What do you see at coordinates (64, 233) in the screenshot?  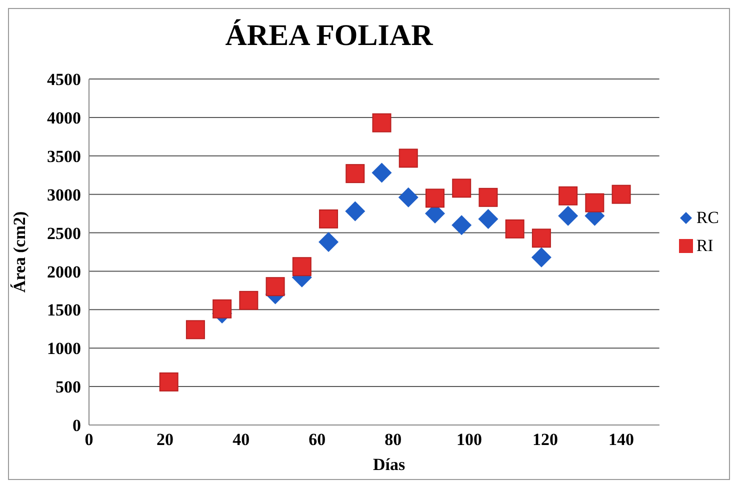 I see `y-tick-label: 2500` at bounding box center [64, 233].